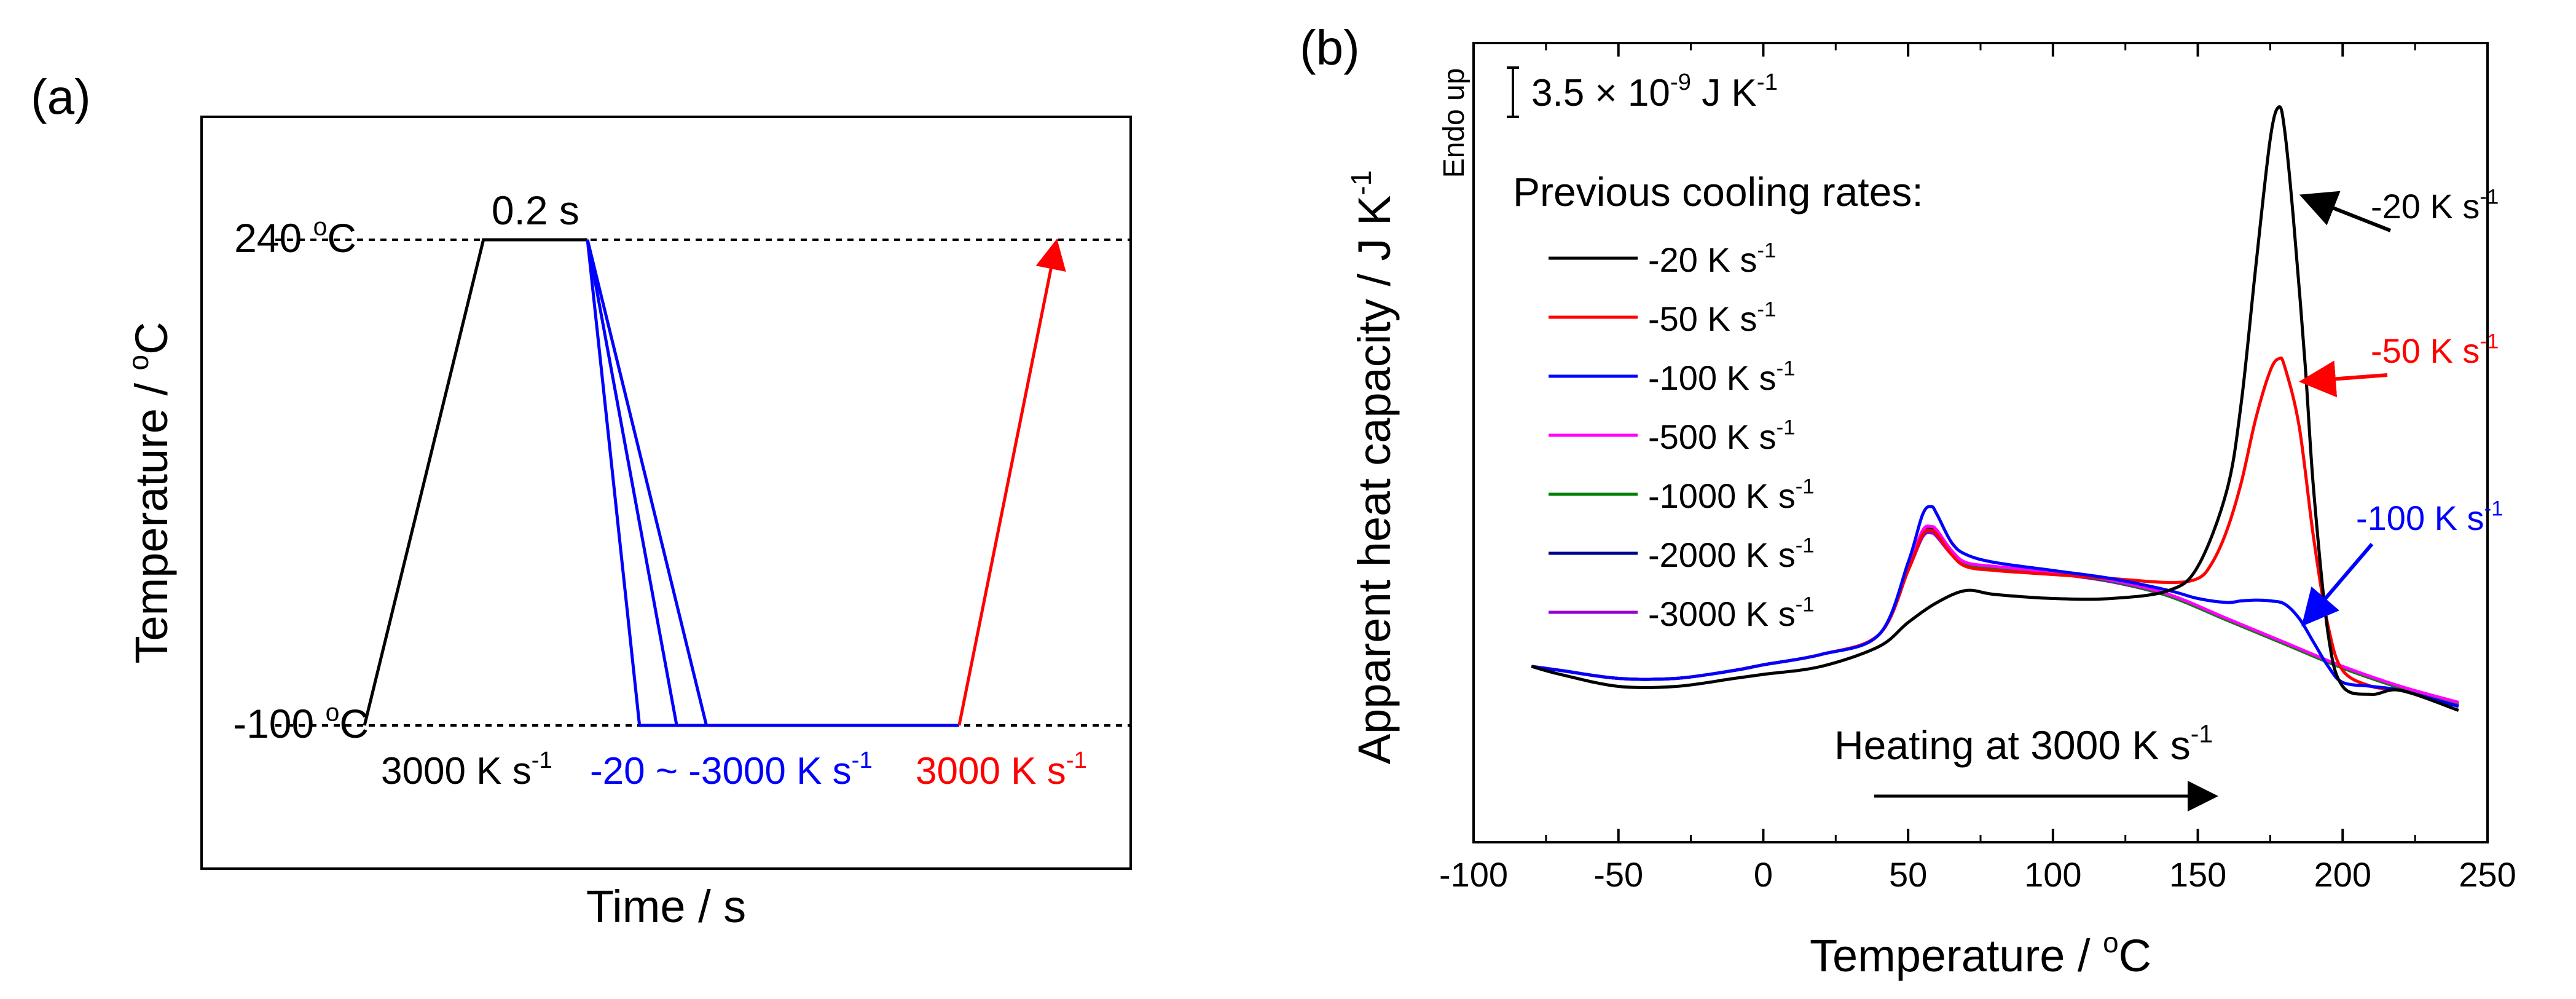  What do you see at coordinates (1712, 259) in the screenshot?
I see `legend-label-0: -20 K s-1` at bounding box center [1712, 259].